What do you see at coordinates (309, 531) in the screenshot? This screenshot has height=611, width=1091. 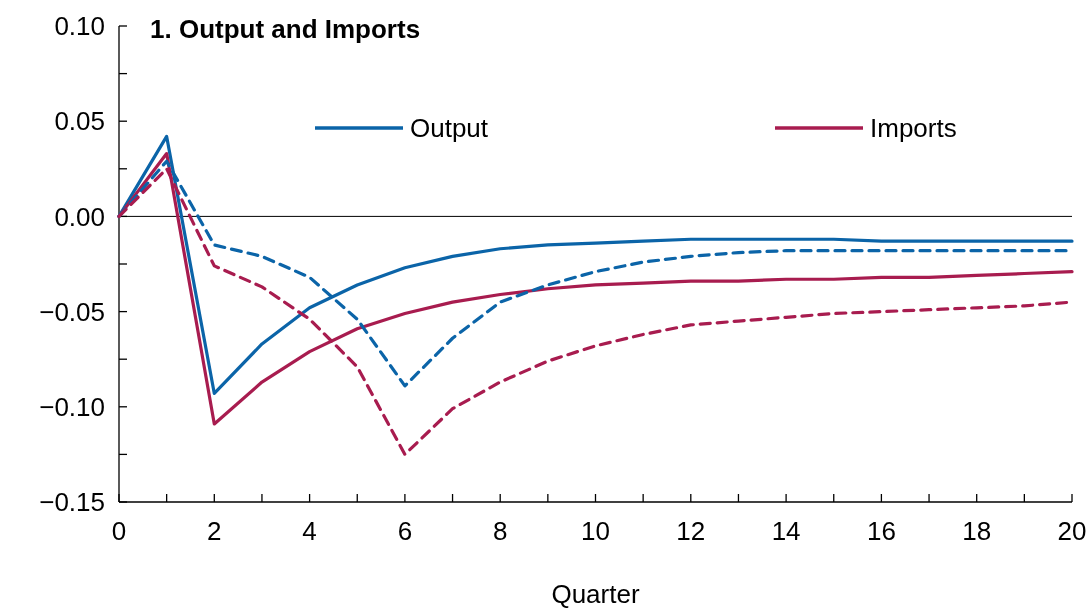 I see `x-tick-label: 4` at bounding box center [309, 531].